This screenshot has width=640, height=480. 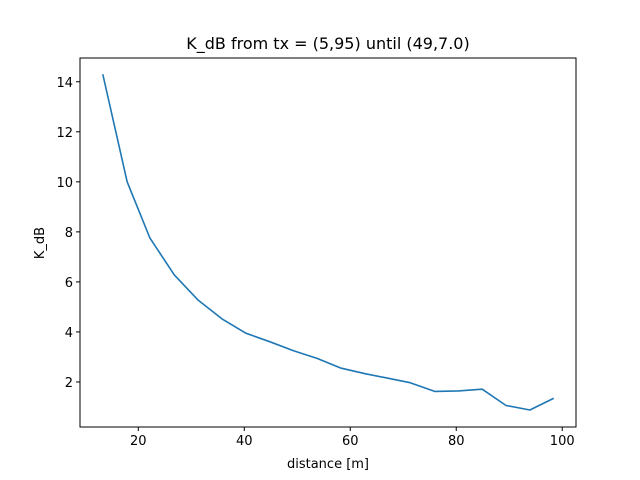 What do you see at coordinates (328, 464) in the screenshot?
I see `x-axis-label: distance [m]` at bounding box center [328, 464].